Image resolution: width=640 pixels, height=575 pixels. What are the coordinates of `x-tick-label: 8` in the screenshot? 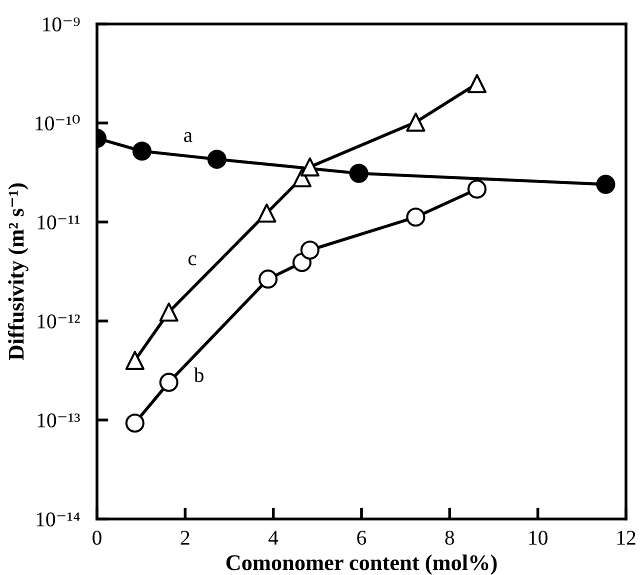 It's located at (449, 537).